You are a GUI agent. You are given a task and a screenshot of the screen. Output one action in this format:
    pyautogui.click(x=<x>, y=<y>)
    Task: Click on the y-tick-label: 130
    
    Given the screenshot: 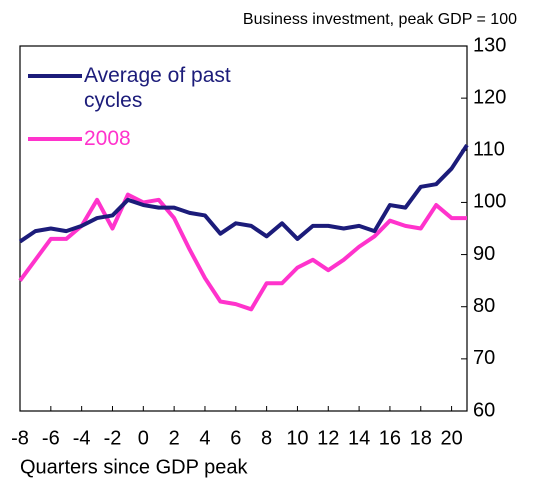 What is the action you would take?
    pyautogui.click(x=489, y=45)
    